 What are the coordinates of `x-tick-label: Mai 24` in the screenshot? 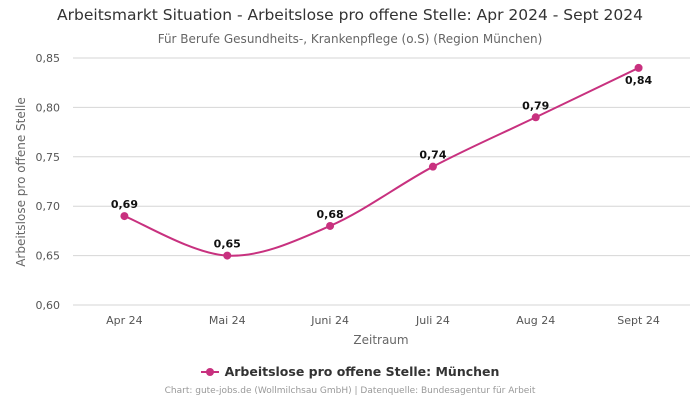 It's located at (227, 320).